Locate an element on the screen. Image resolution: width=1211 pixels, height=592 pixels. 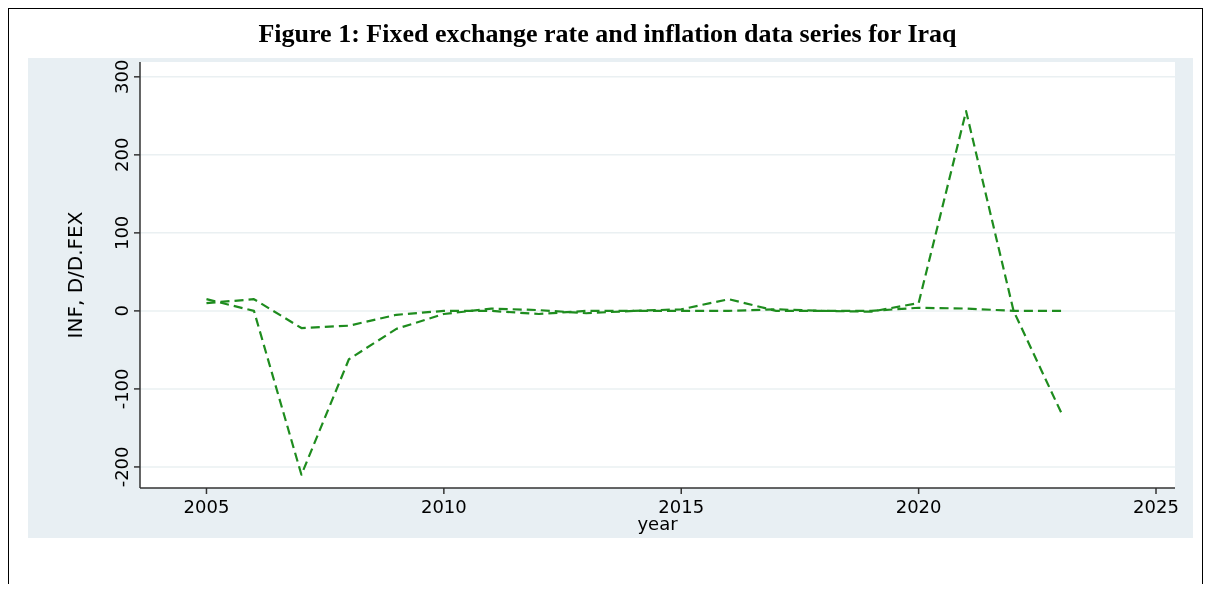
y-tick-label: -100 is located at coordinates (121, 389).